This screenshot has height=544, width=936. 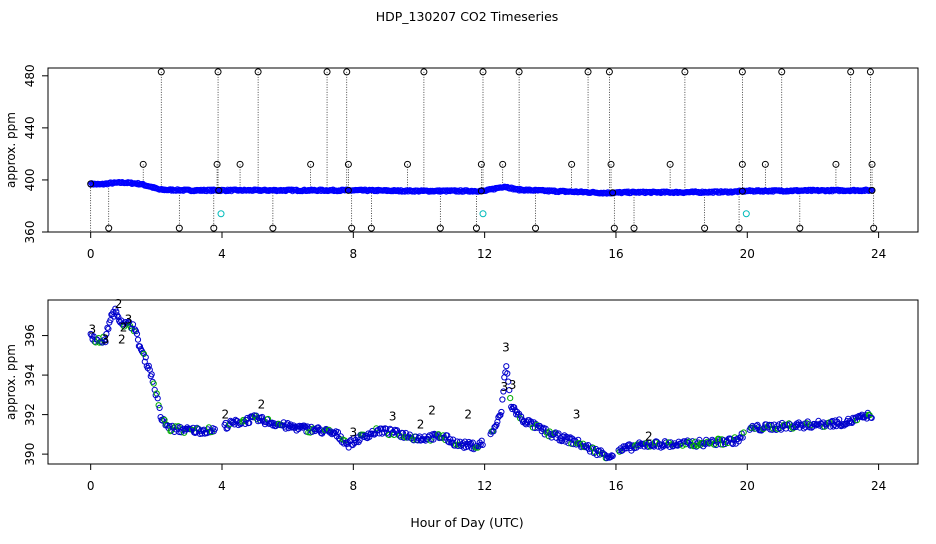 I want to click on top-y-tick-label: 480, so click(x=30, y=75).